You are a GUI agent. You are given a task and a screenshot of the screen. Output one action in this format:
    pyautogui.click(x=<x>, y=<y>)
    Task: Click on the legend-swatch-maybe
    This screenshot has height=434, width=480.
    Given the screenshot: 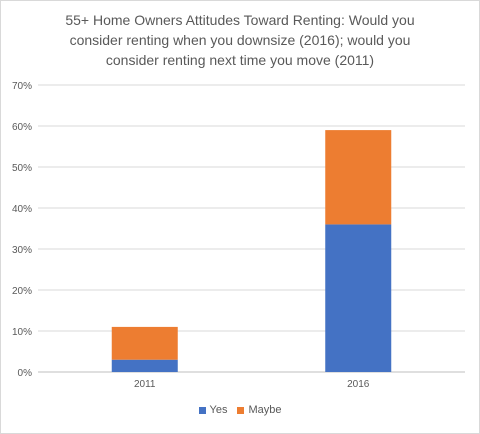 What is the action you would take?
    pyautogui.click(x=241, y=410)
    